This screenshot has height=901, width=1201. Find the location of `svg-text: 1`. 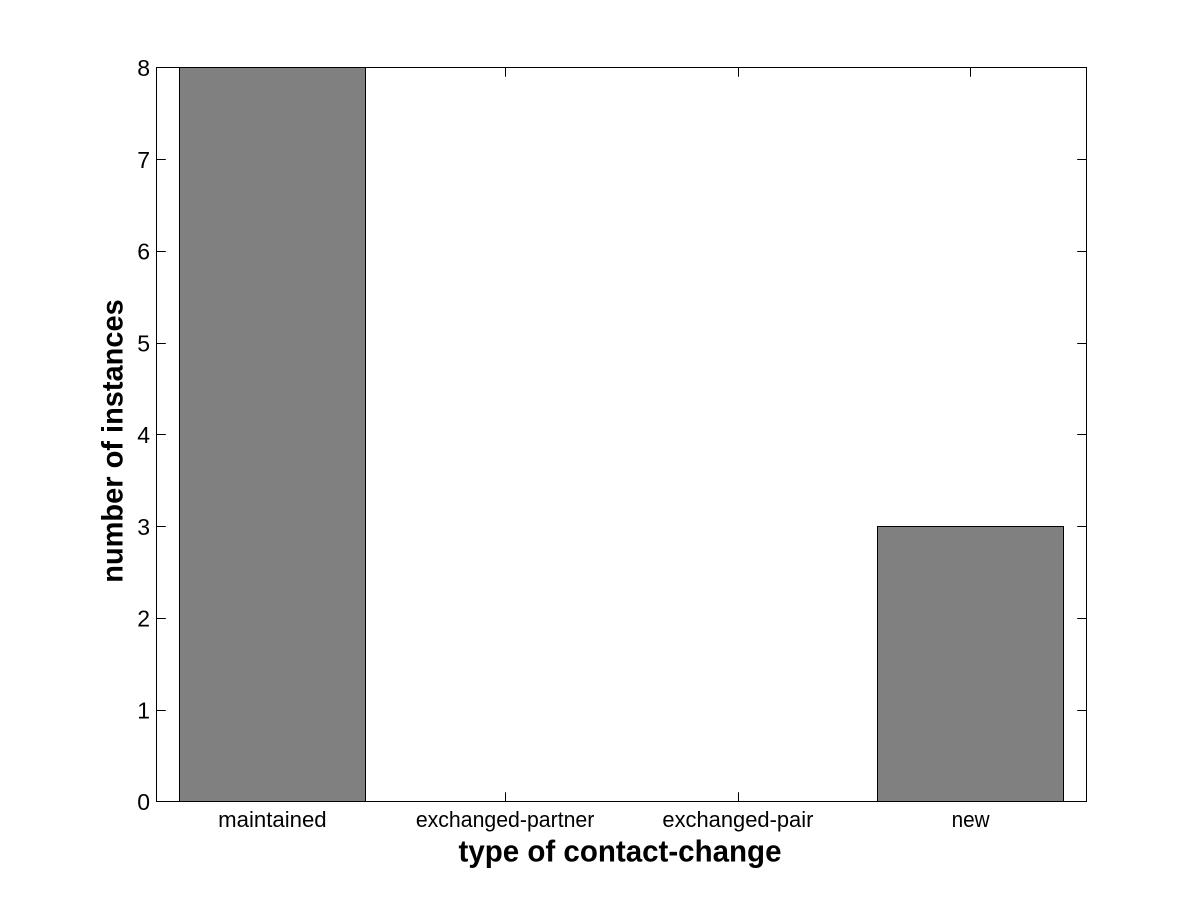

svg-text: 1 is located at coordinates (143, 710).